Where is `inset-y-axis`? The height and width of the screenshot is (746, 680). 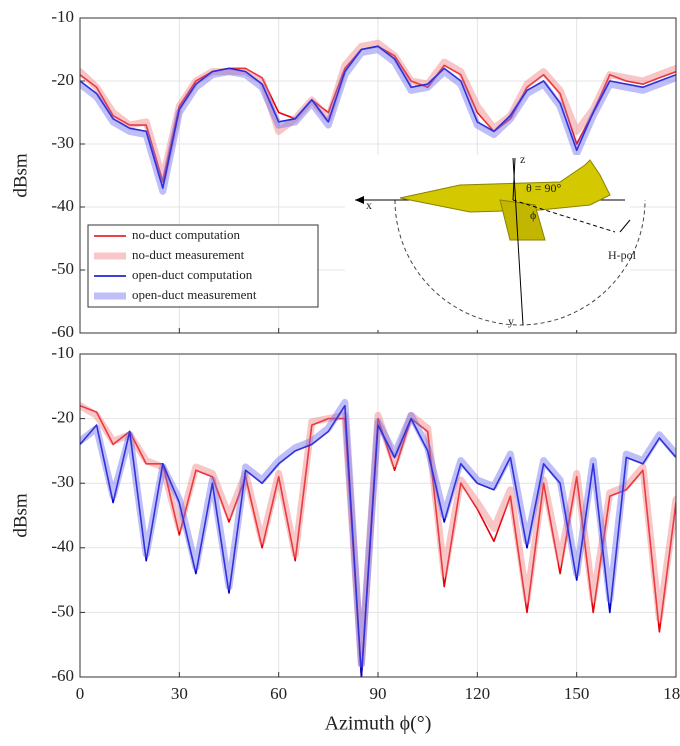 inset-y-axis is located at coordinates (518, 241).